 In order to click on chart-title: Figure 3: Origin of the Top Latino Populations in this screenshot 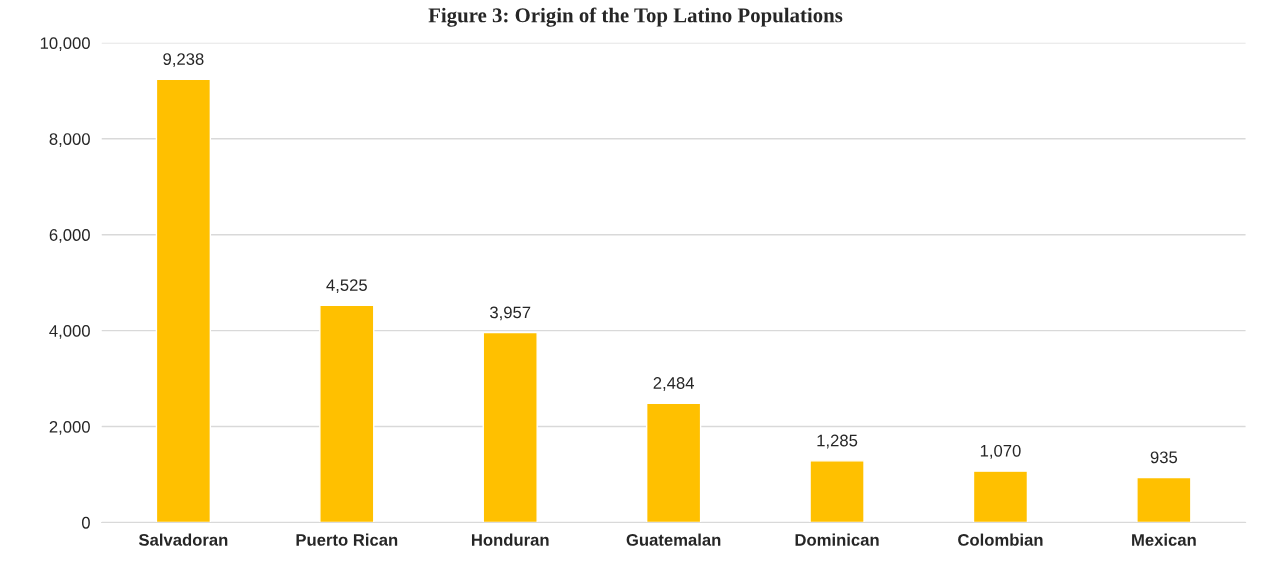, I will do `click(635, 17)`.